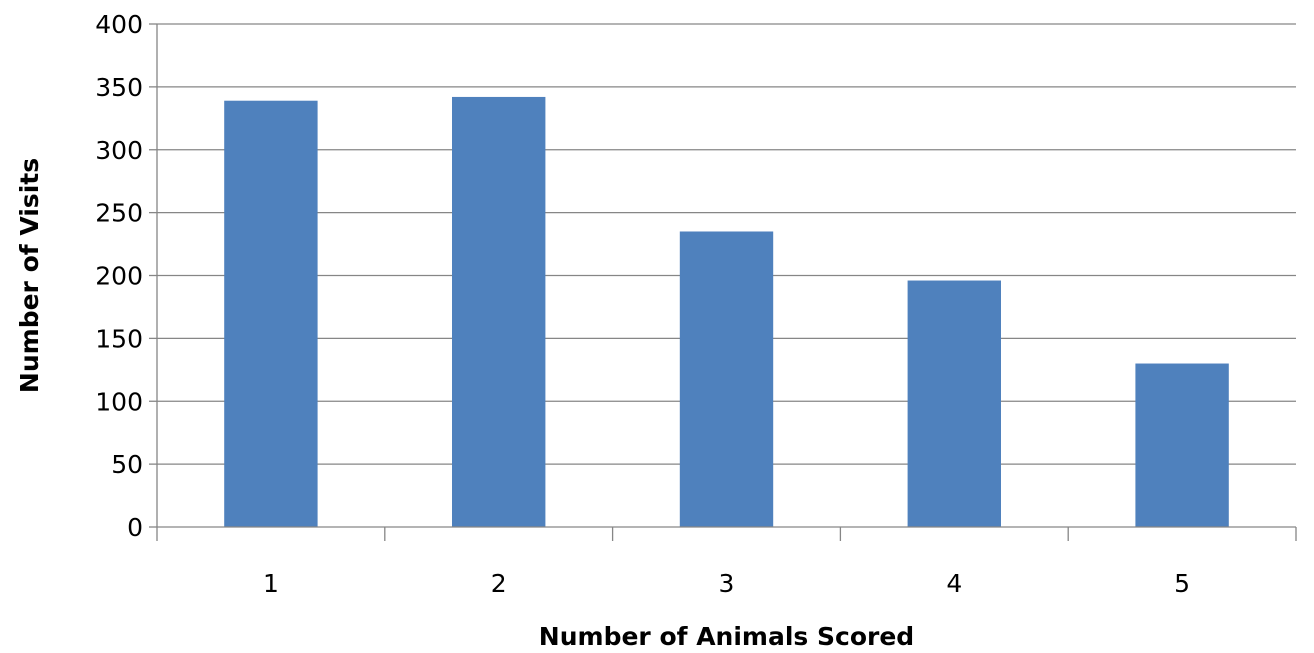 The height and width of the screenshot is (653, 1314). Describe the element at coordinates (726, 636) in the screenshot. I see `x-axis-title: Number of Animals Scored` at that location.